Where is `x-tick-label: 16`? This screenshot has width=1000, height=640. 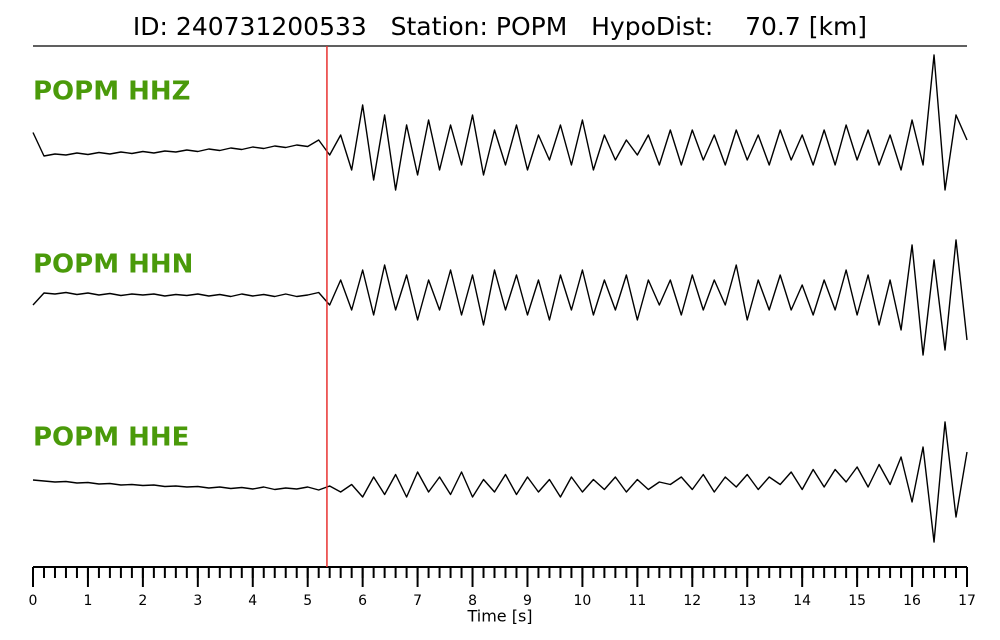 x-tick-label: 16 is located at coordinates (912, 601).